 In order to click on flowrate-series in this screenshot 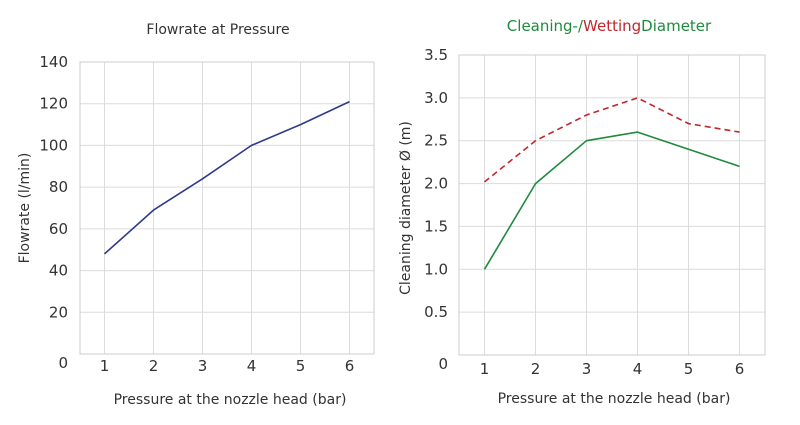, I will do `click(226, 177)`.